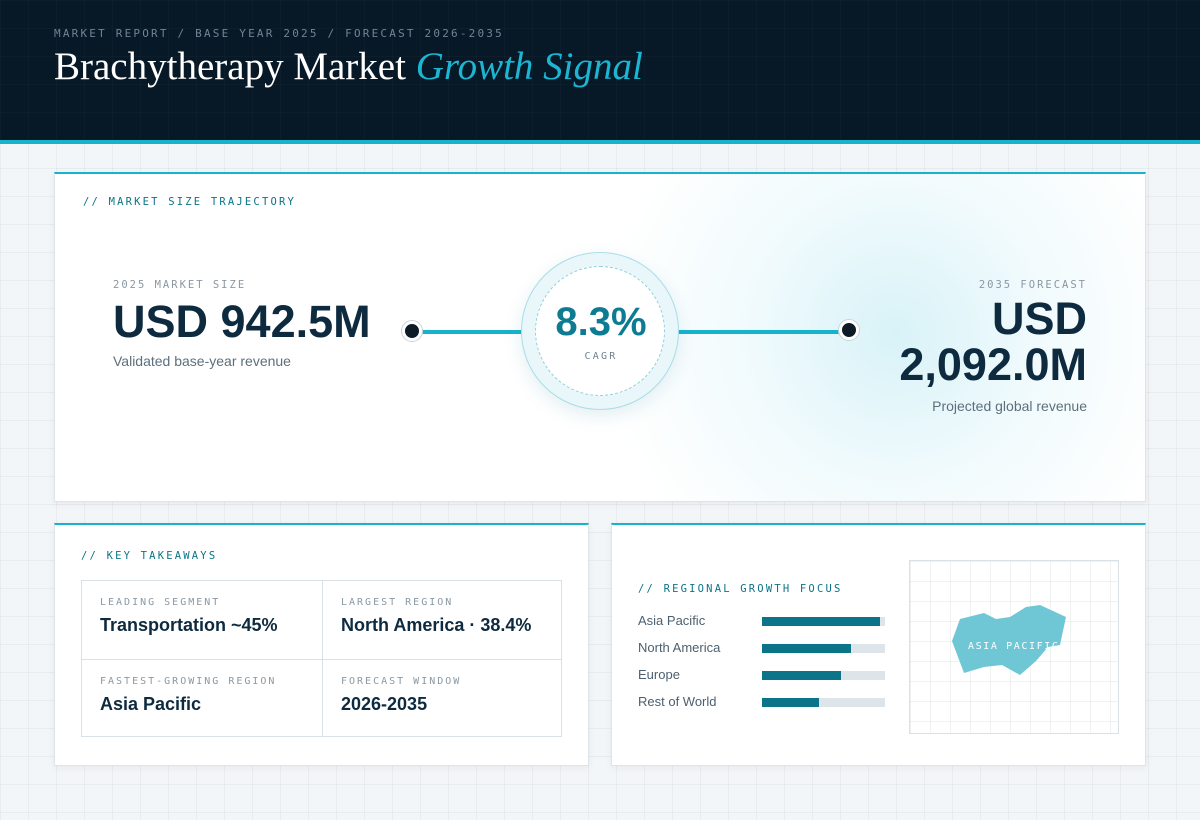 This screenshot has height=820, width=1200. What do you see at coordinates (151, 704) in the screenshot?
I see `takeaway-value: Asia Pacific` at bounding box center [151, 704].